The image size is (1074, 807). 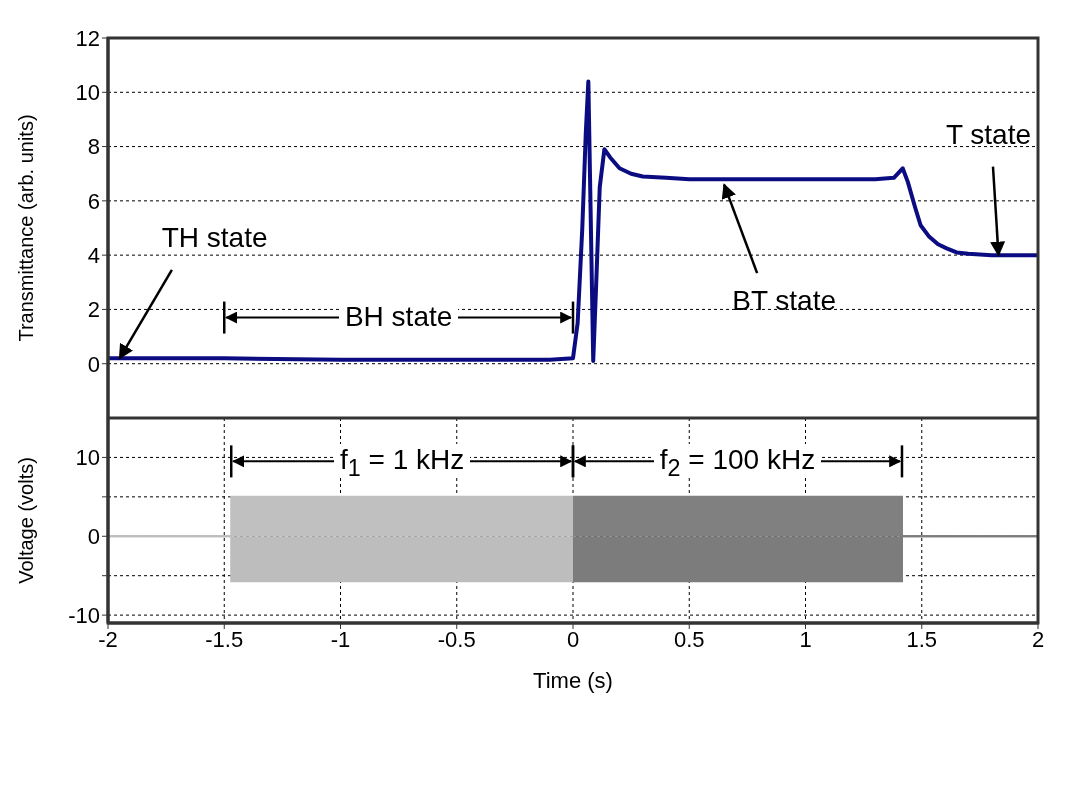 I want to click on x-tick-label: -0.5, so click(x=456, y=639).